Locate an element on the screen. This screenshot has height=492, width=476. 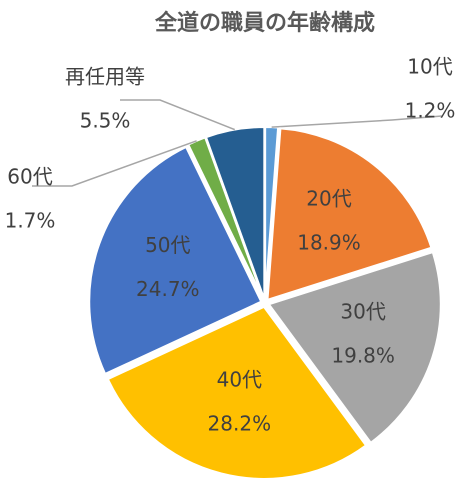
chart-title: 全道の職員の年齢構成 is located at coordinates (264, 23).